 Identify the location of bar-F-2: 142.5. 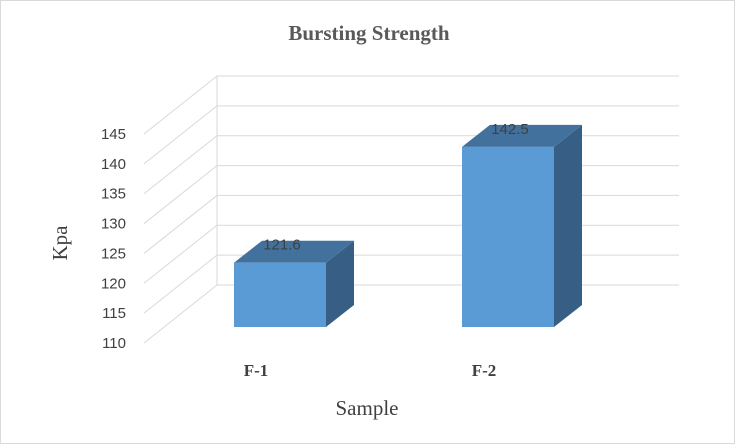
(522, 224).